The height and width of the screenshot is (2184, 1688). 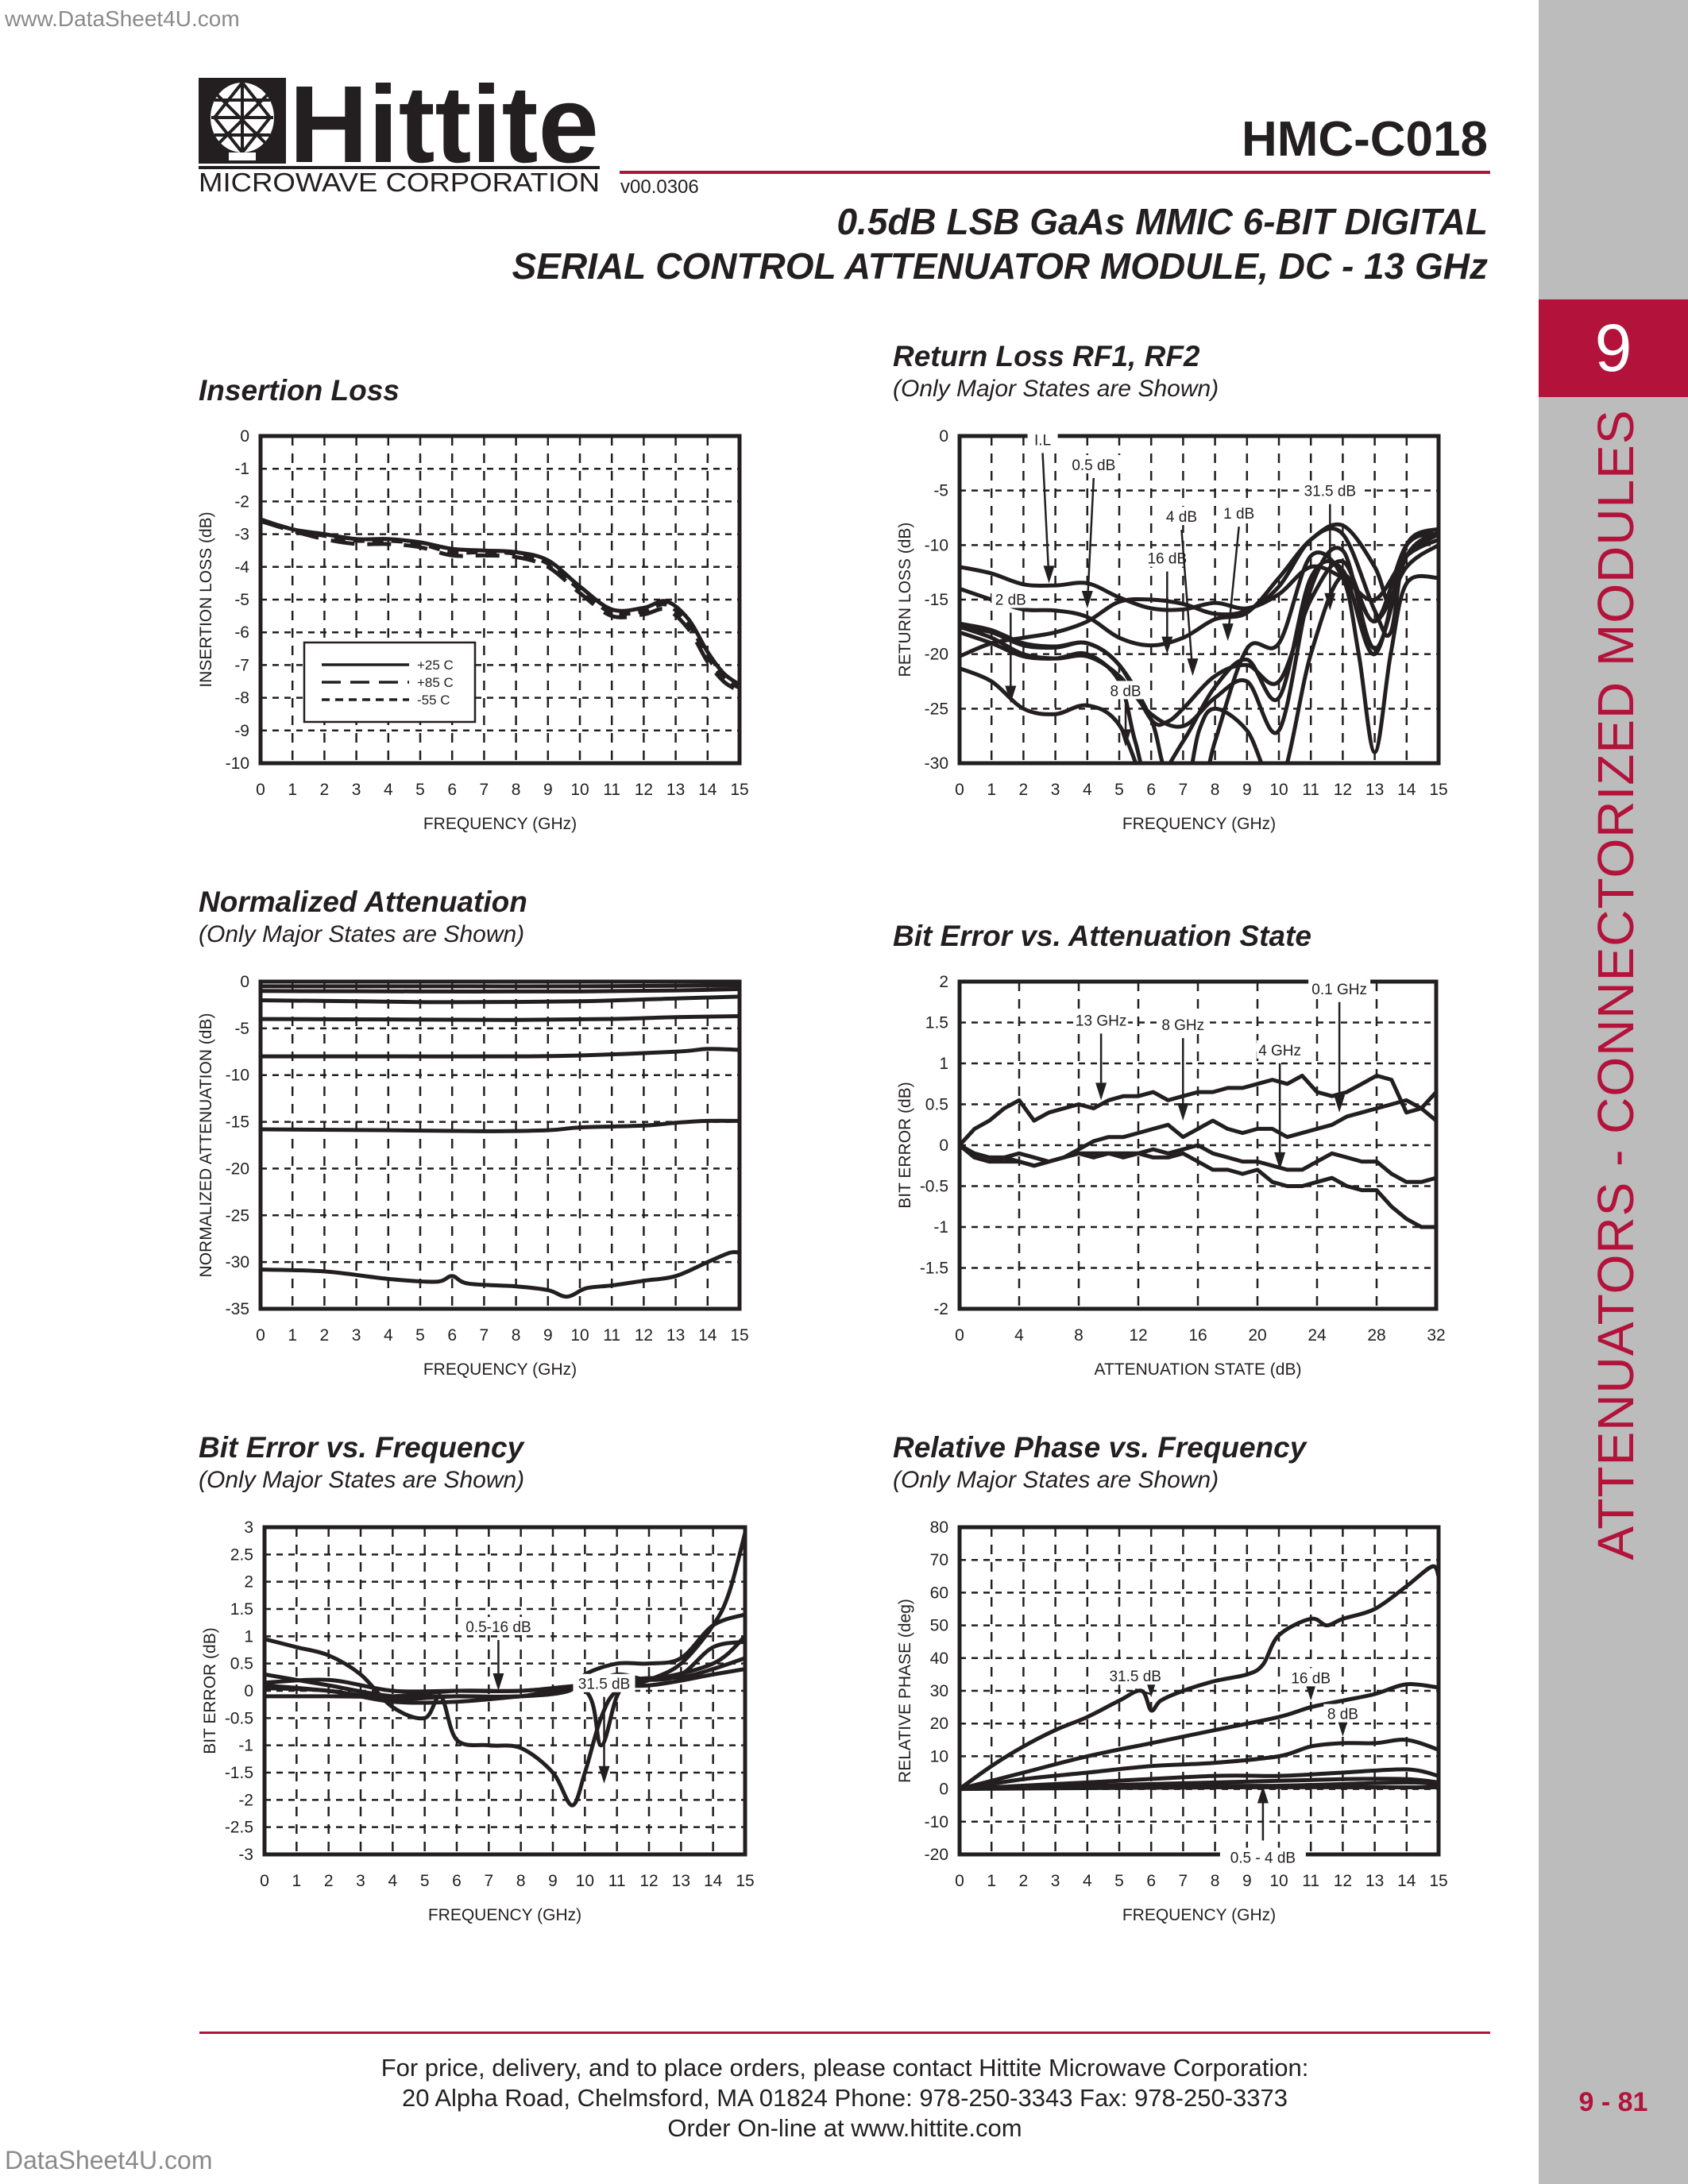 What do you see at coordinates (708, 1335) in the screenshot?
I see `x-tick-label: 14` at bounding box center [708, 1335].